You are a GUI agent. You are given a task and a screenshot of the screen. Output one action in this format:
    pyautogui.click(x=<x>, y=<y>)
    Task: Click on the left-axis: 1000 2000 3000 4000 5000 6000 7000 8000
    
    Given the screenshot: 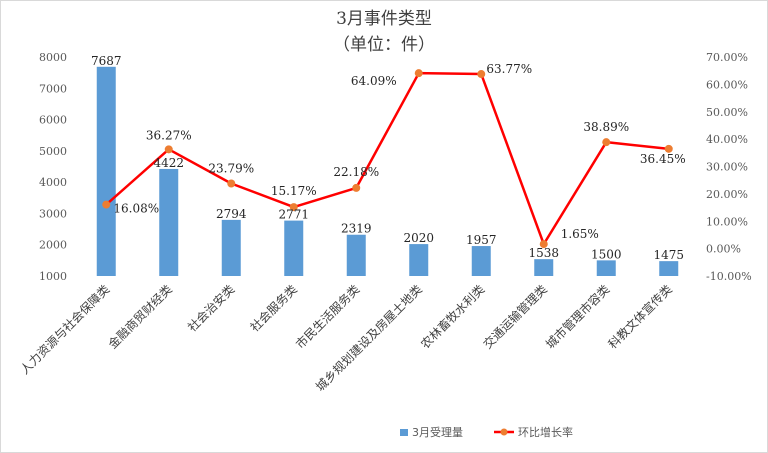 What is the action you would take?
    pyautogui.click(x=53, y=167)
    